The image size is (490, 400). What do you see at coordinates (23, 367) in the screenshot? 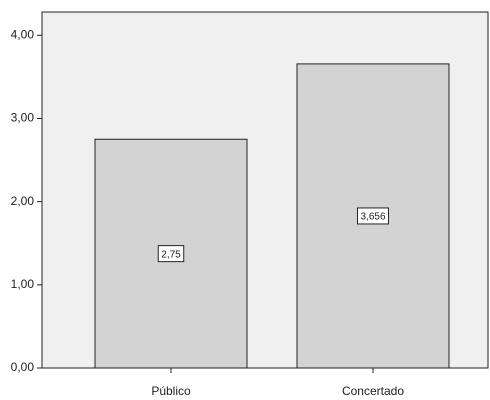
I see `y-tick-label: 0,00` at bounding box center [23, 367].